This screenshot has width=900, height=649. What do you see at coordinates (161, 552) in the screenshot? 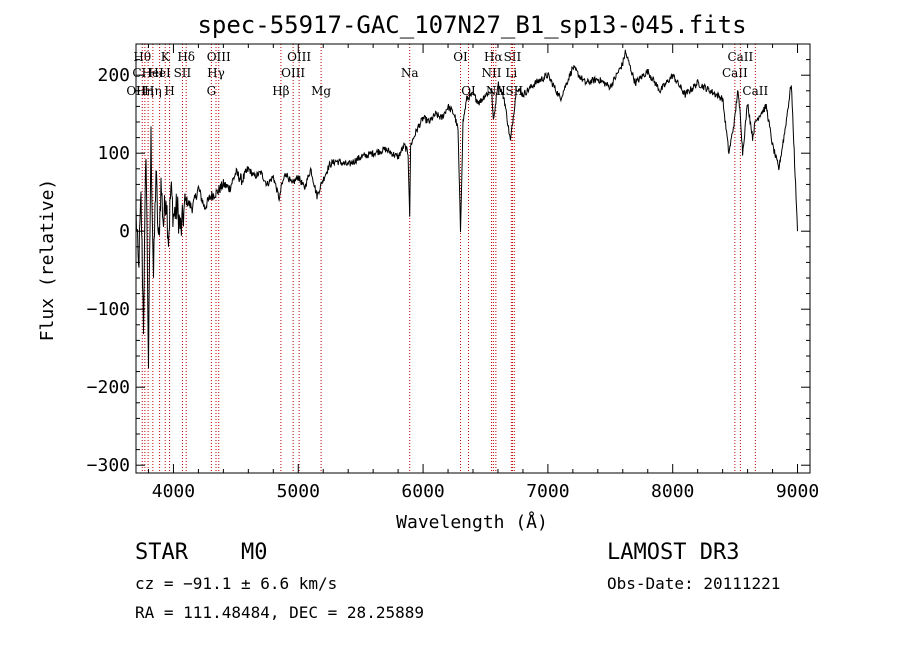
I see `object-class: STAR` at bounding box center [161, 552].